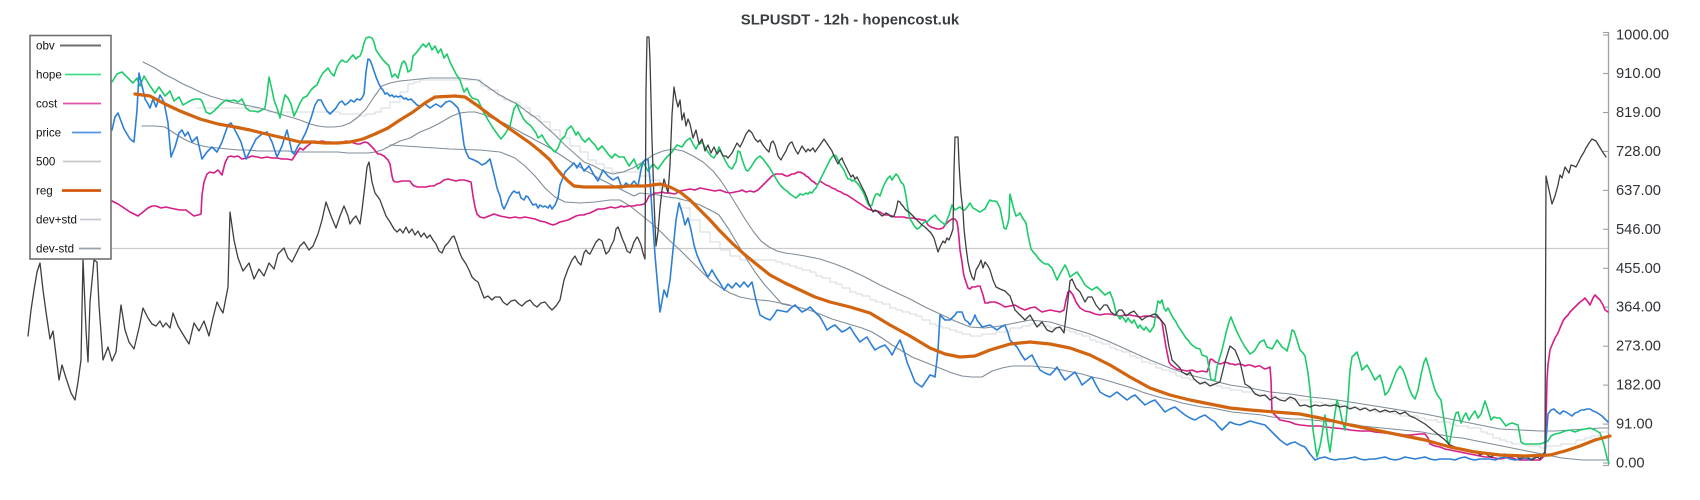  I want to click on svg-text: 91.00, so click(1634, 425).